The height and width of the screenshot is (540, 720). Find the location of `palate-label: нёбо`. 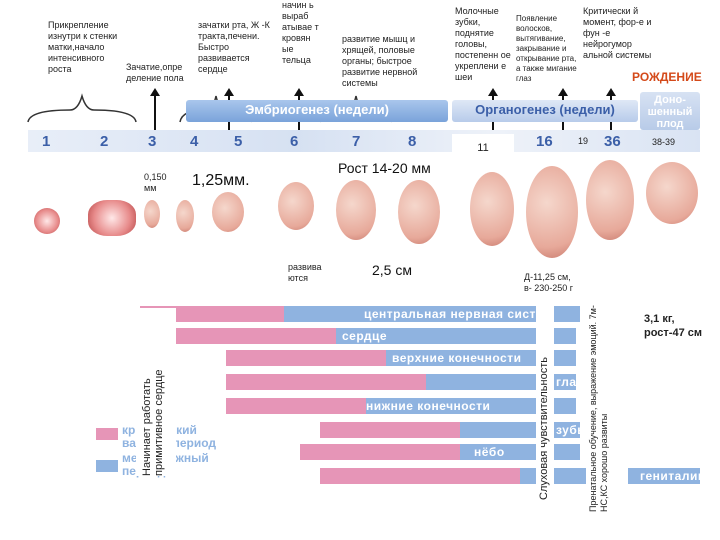

palate-label: нёбо is located at coordinates (489, 452).